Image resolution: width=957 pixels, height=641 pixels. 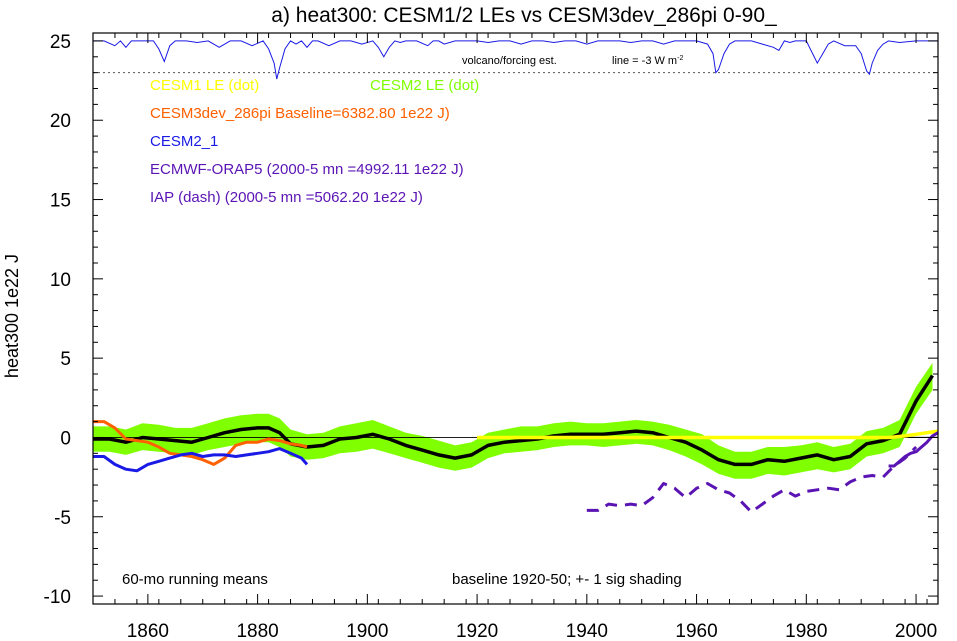 I want to click on legend-cesm1-le: CESM1 LE (dot), so click(x=204, y=85).